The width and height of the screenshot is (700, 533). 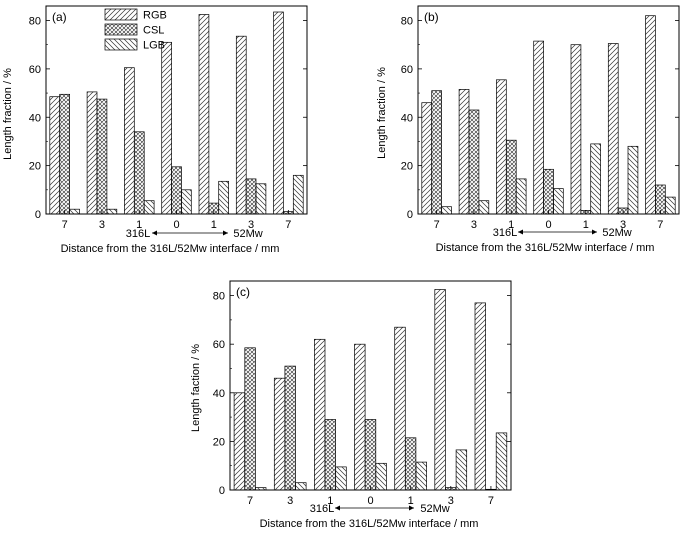 I want to click on panel-label: (c), so click(x=243, y=292).